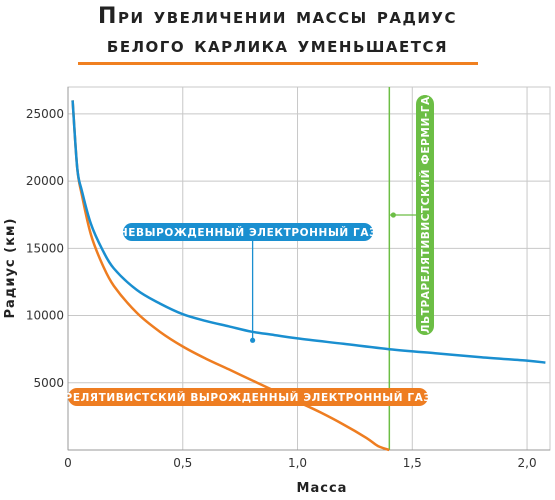 This screenshot has width=555, height=500. Describe the element at coordinates (253, 340) in the screenshot. I see `blue-leader-dot` at that location.